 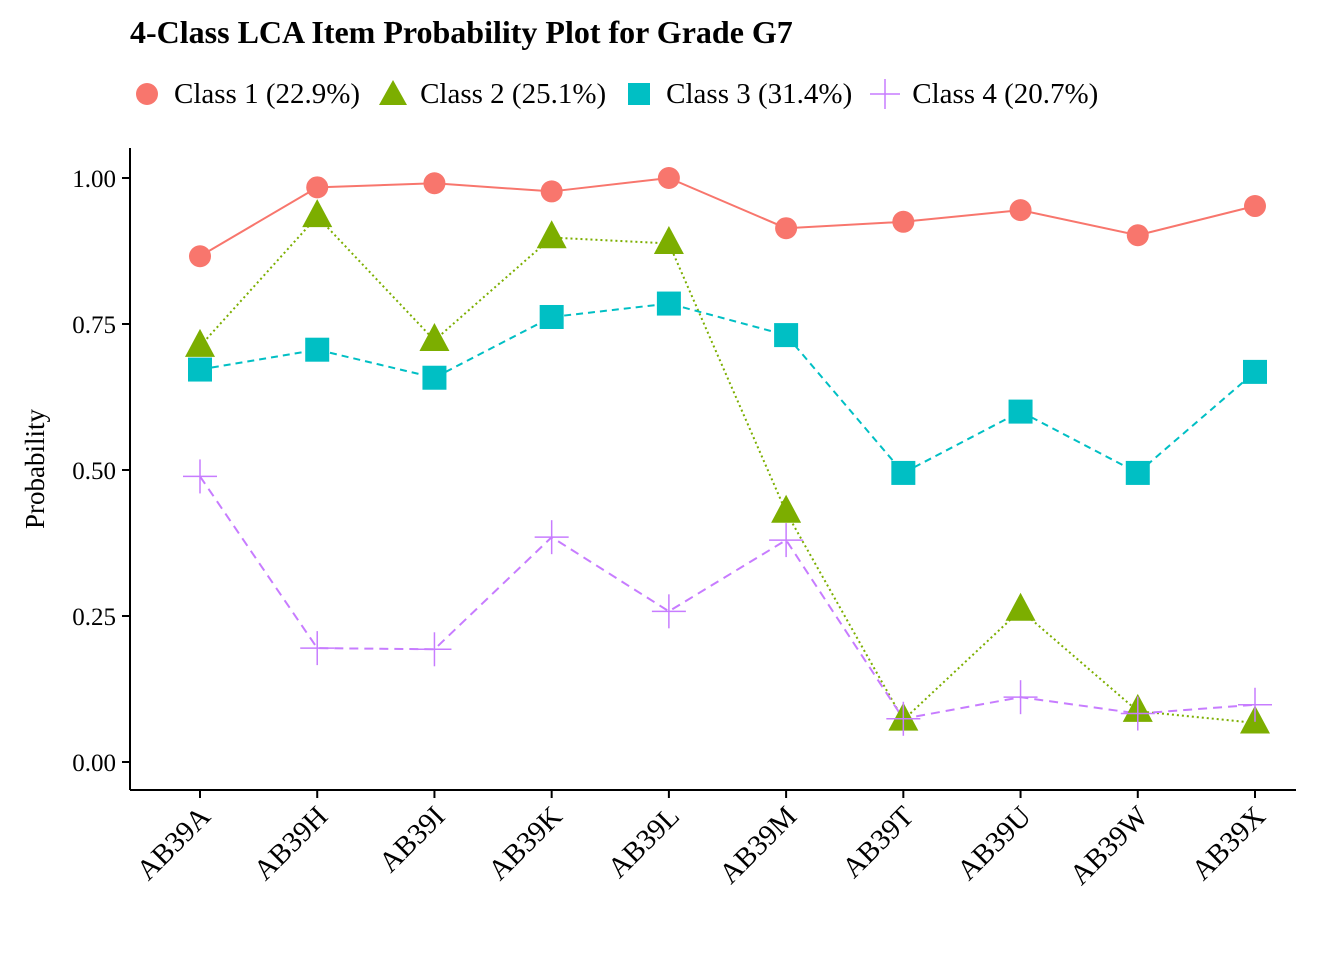 What do you see at coordinates (147, 94) in the screenshot?
I see `legend-circle-marker-icon` at bounding box center [147, 94].